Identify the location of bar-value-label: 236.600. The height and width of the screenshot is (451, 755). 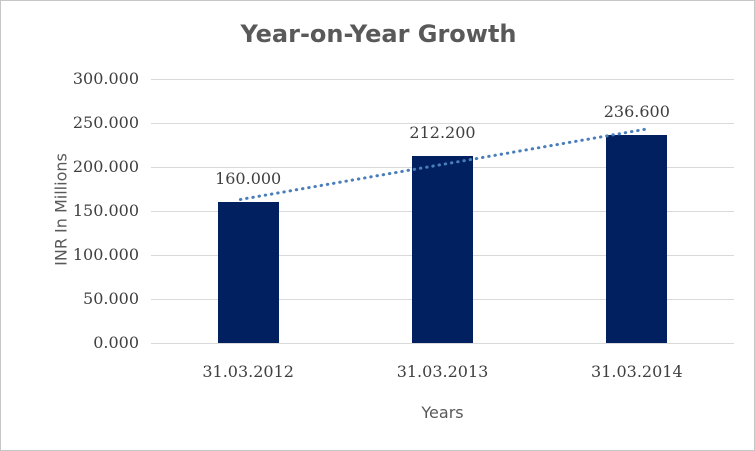
(636, 111).